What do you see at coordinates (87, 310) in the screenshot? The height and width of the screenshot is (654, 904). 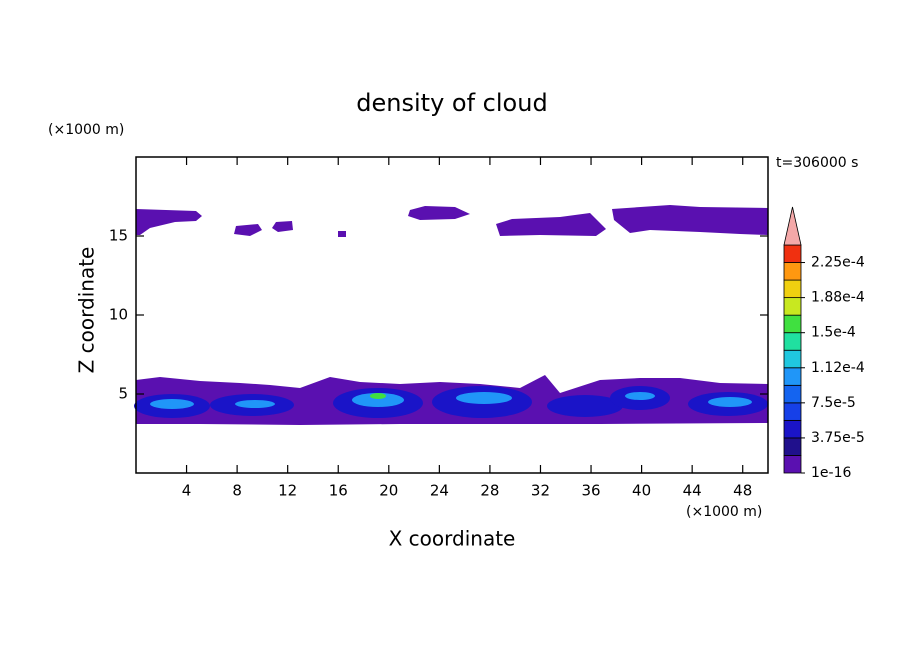 I see `y-axis-label: Z coordinate` at bounding box center [87, 310].